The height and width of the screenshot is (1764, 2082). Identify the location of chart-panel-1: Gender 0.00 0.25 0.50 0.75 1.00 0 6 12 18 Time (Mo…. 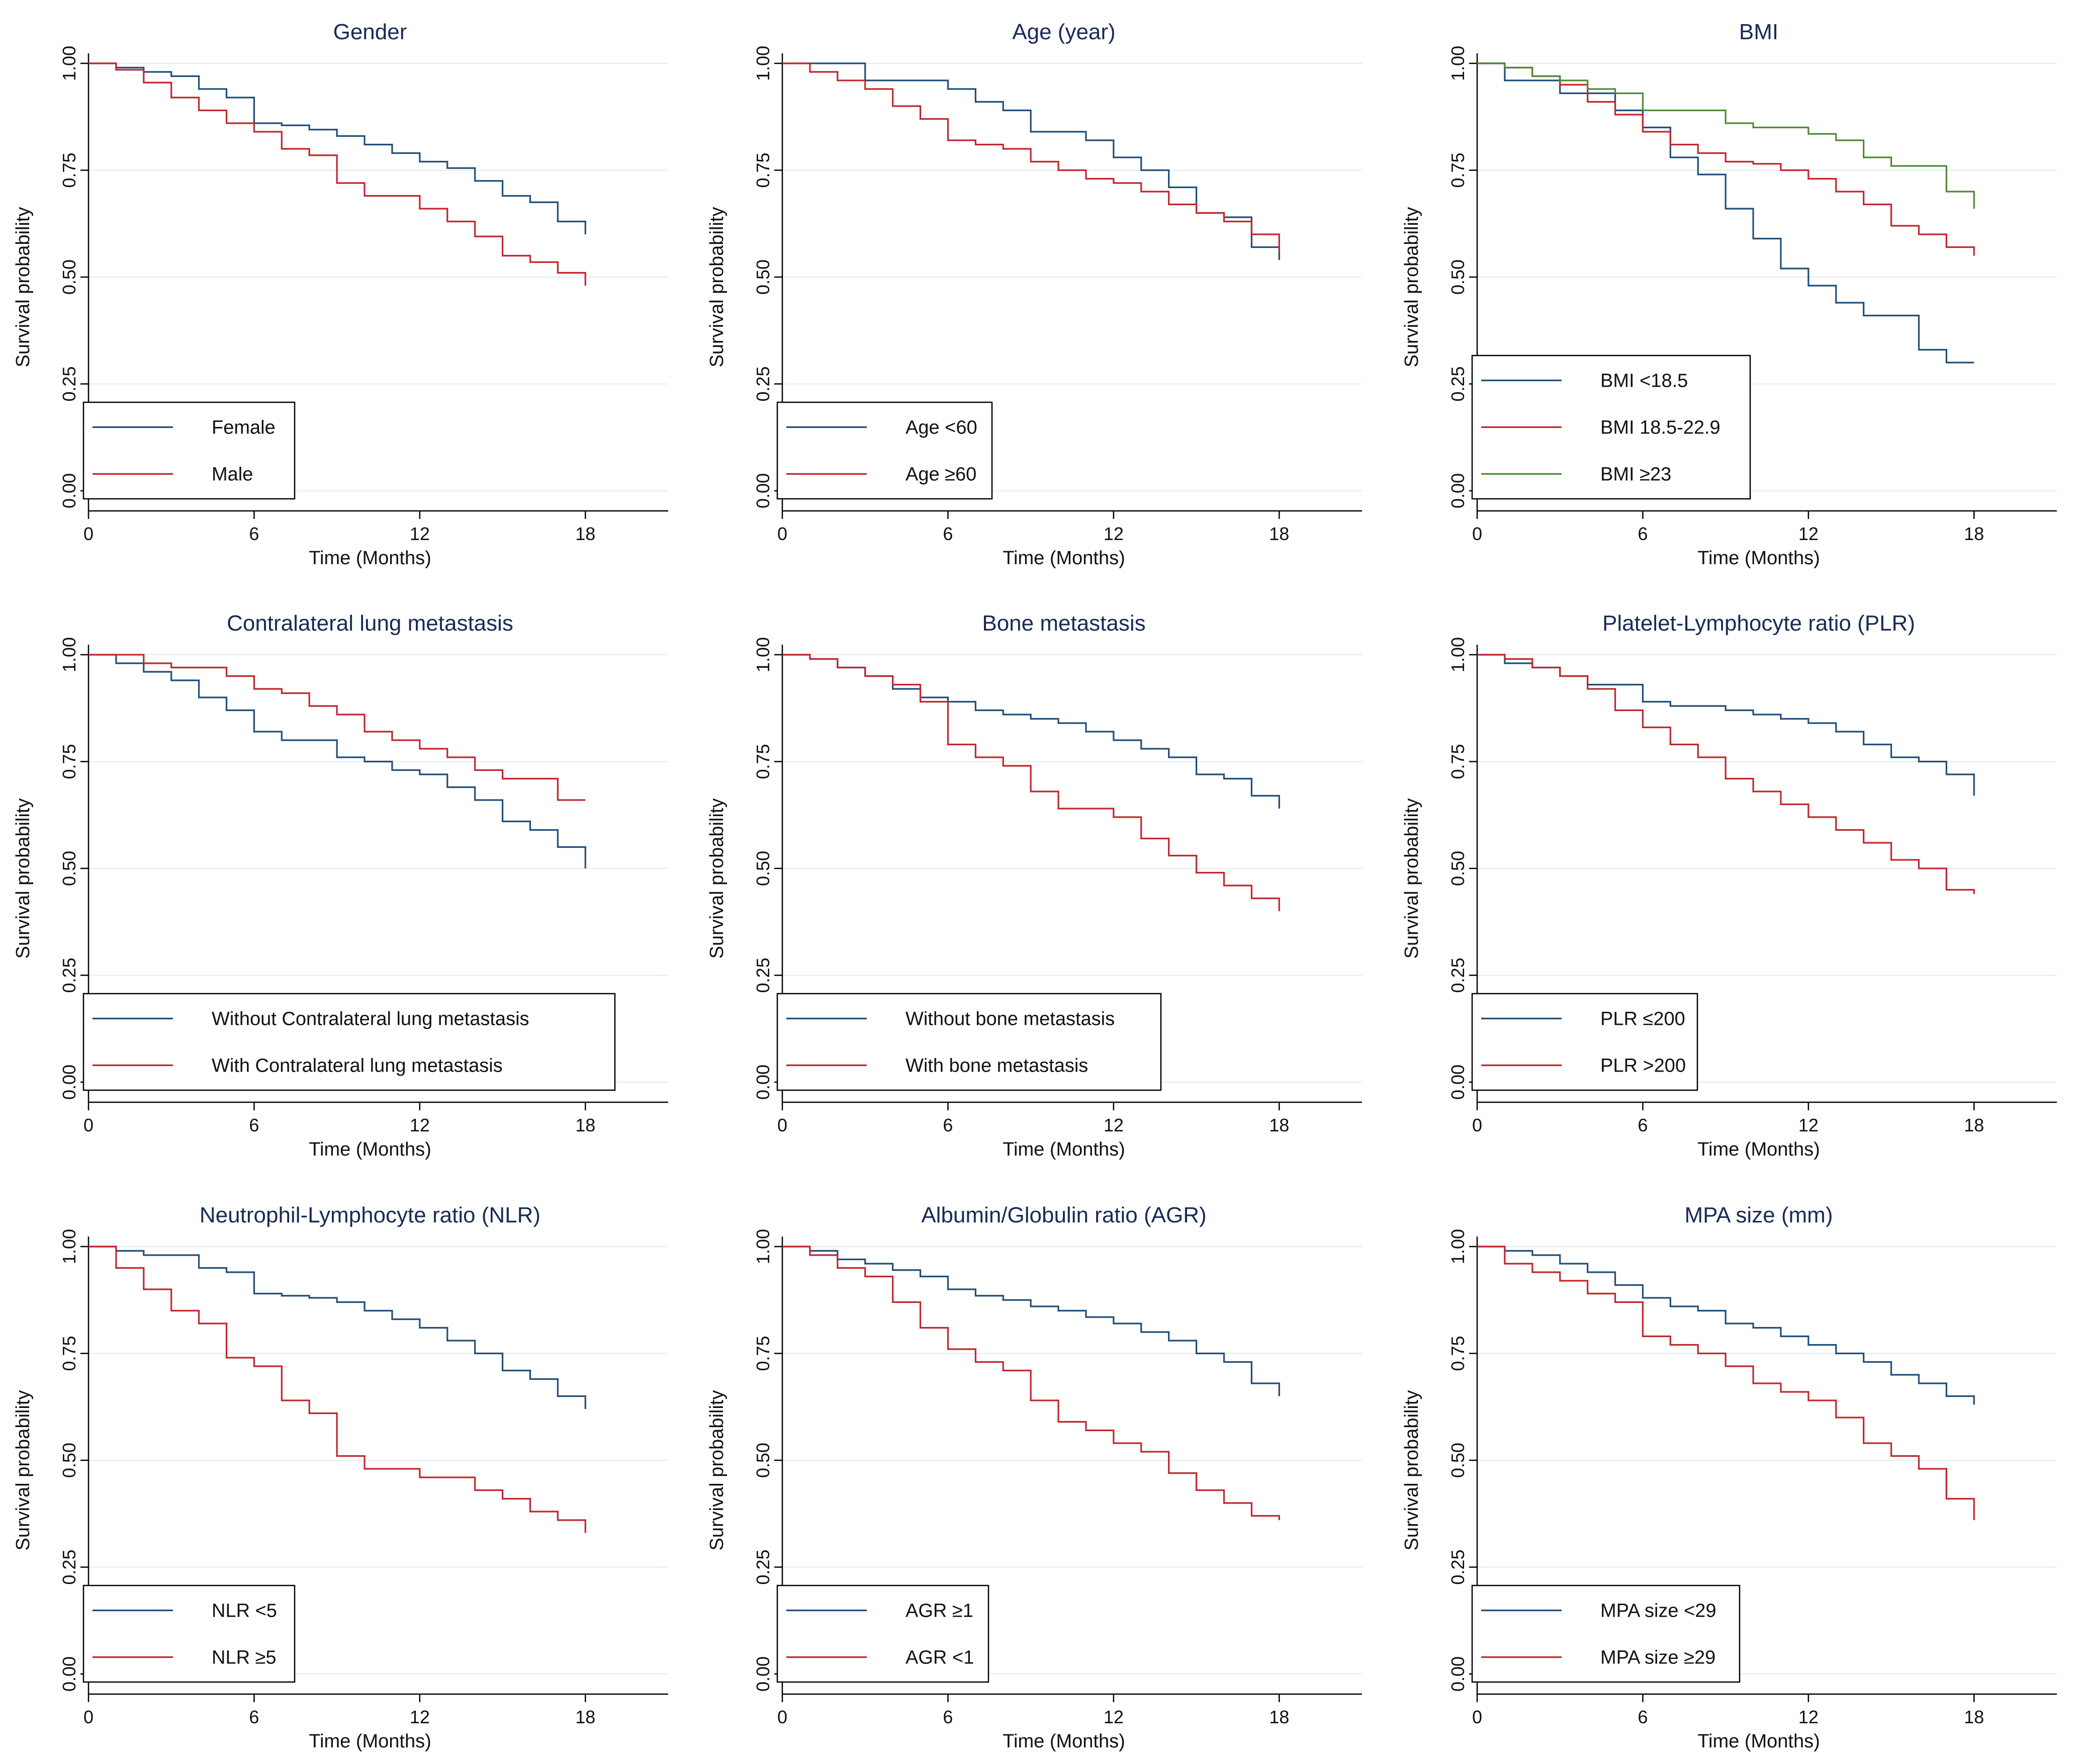
(340, 294).